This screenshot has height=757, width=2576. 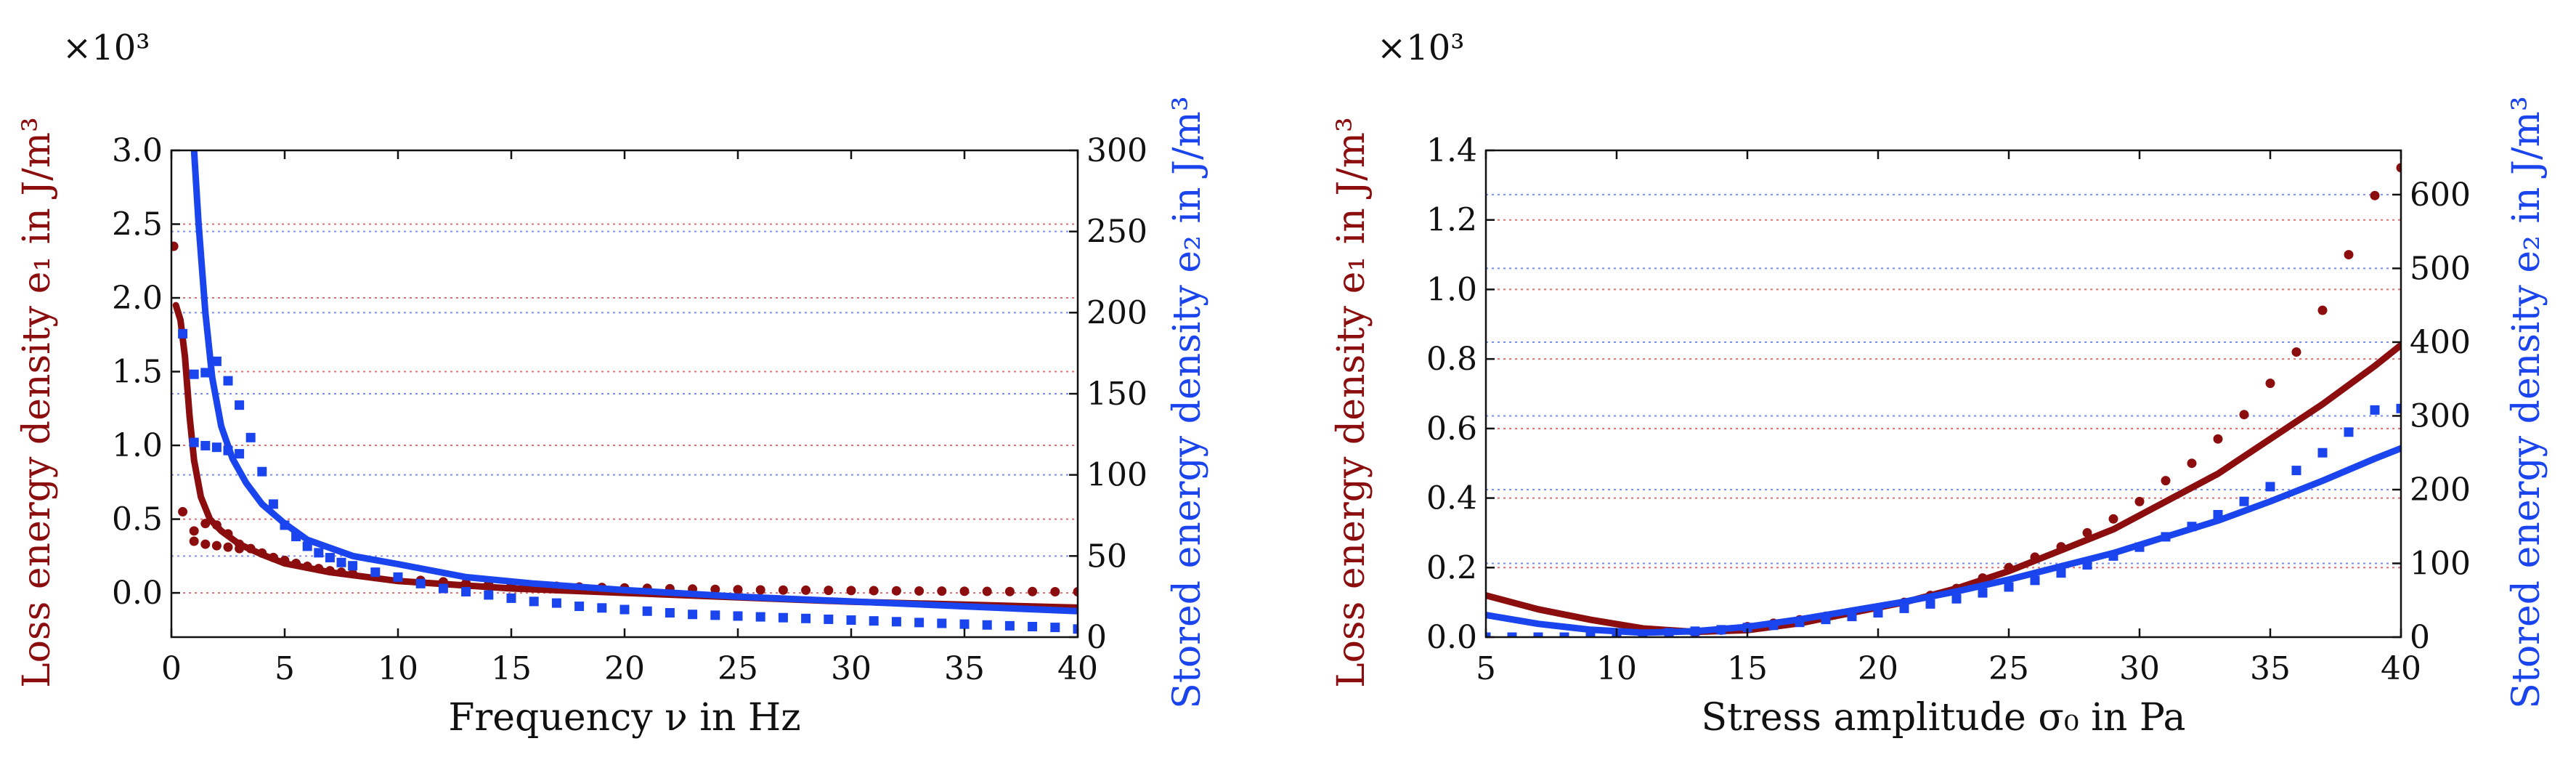 What do you see at coordinates (1451, 150) in the screenshot?
I see `y-left-tick-label: 1.4` at bounding box center [1451, 150].